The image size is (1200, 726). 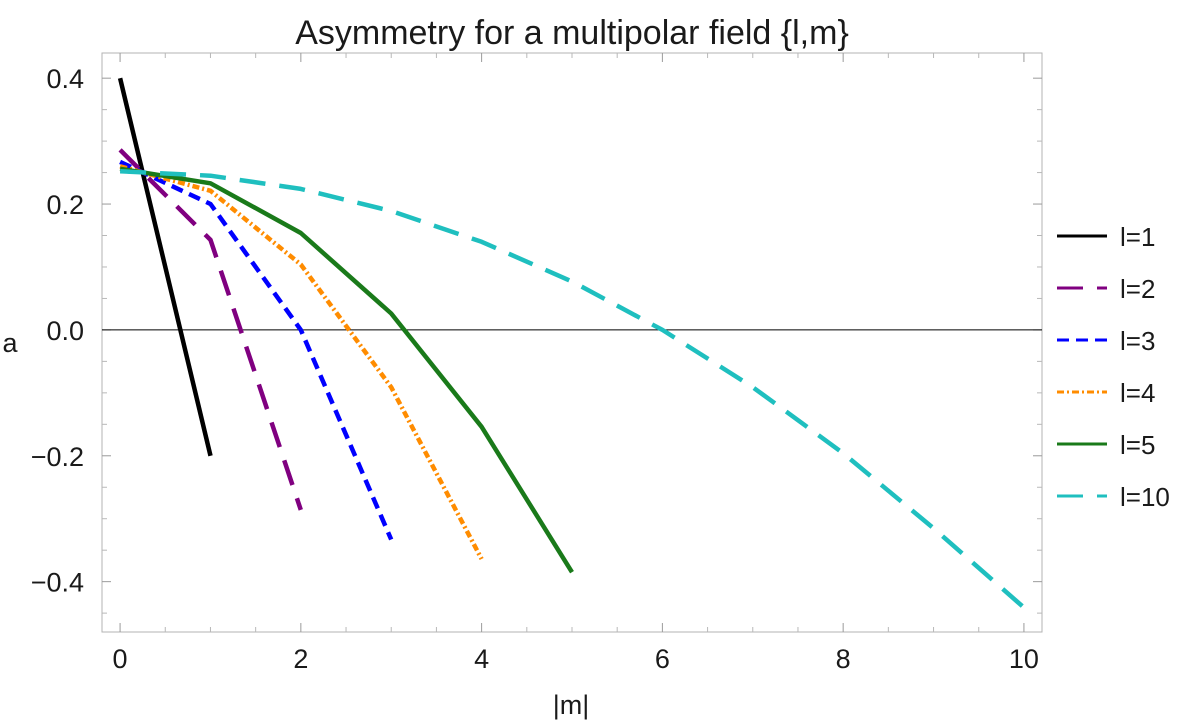 I want to click on chart-title: Asymmetry for a multipolar field {l,m}, so click(x=572, y=33).